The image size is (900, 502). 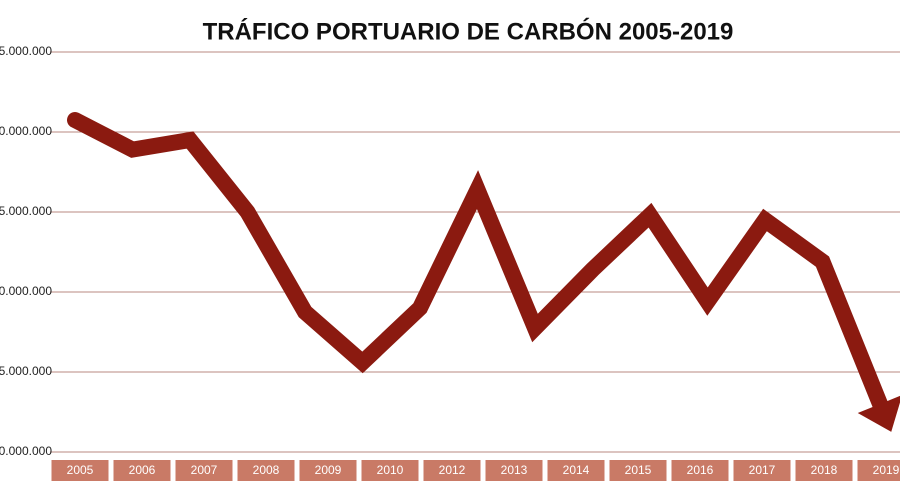 What do you see at coordinates (26, 291) in the screenshot?
I see `y-tick-label: 20.000.000` at bounding box center [26, 291].